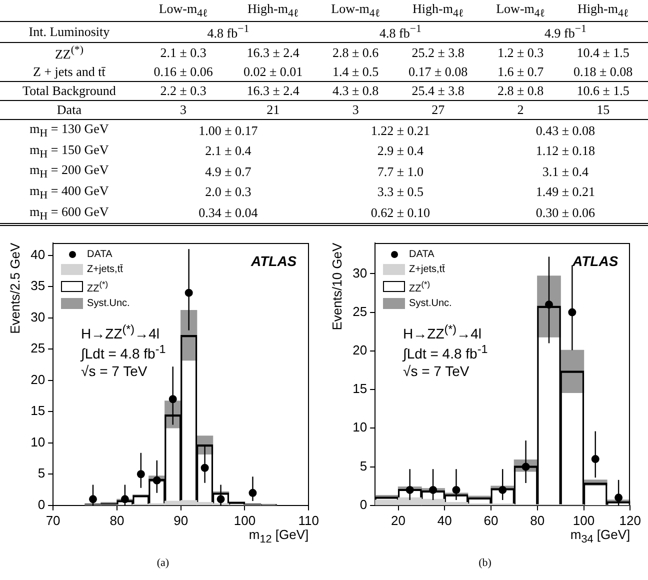  Describe the element at coordinates (566, 150) in the screenshot. I see `text: 1.12 ± 0.18` at that location.